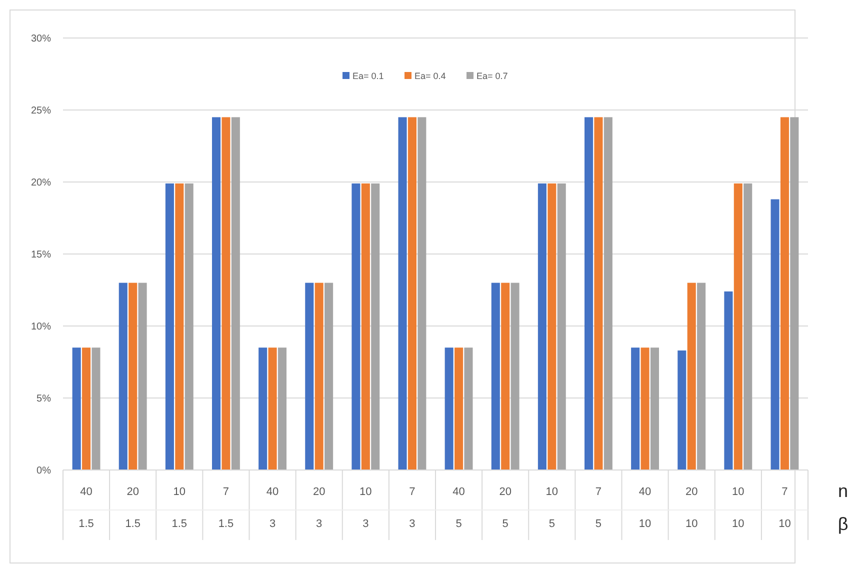  What do you see at coordinates (226, 508) in the screenshot?
I see `category-label: 7 1.5` at bounding box center [226, 508].